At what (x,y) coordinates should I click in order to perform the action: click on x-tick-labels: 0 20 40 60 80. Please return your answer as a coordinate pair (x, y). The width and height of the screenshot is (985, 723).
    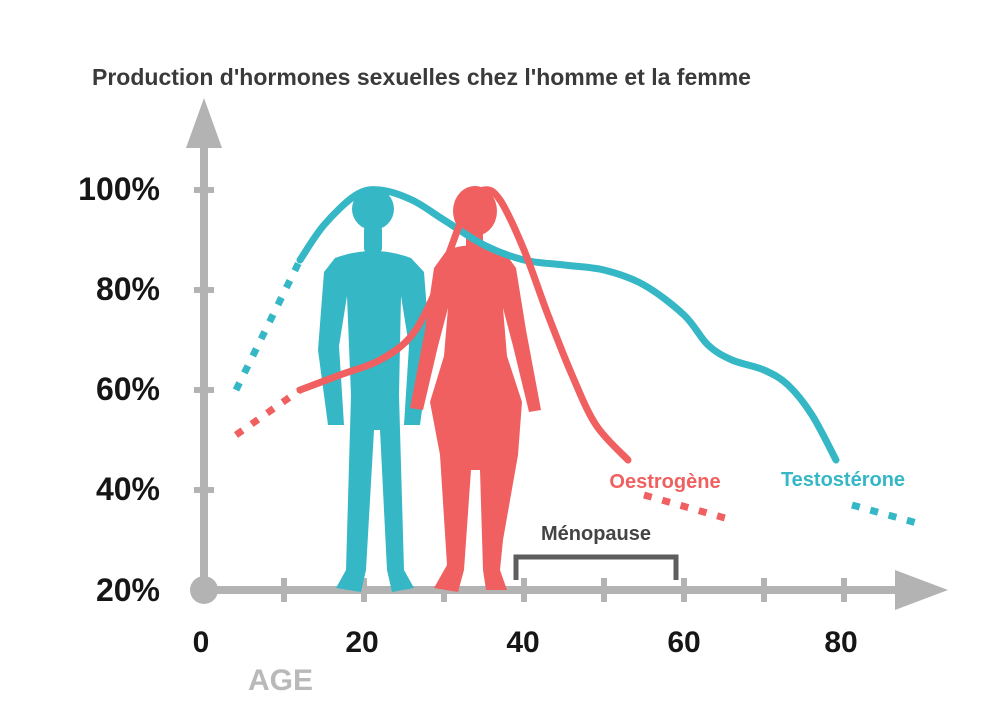
    Looking at the image, I should click on (525, 642).